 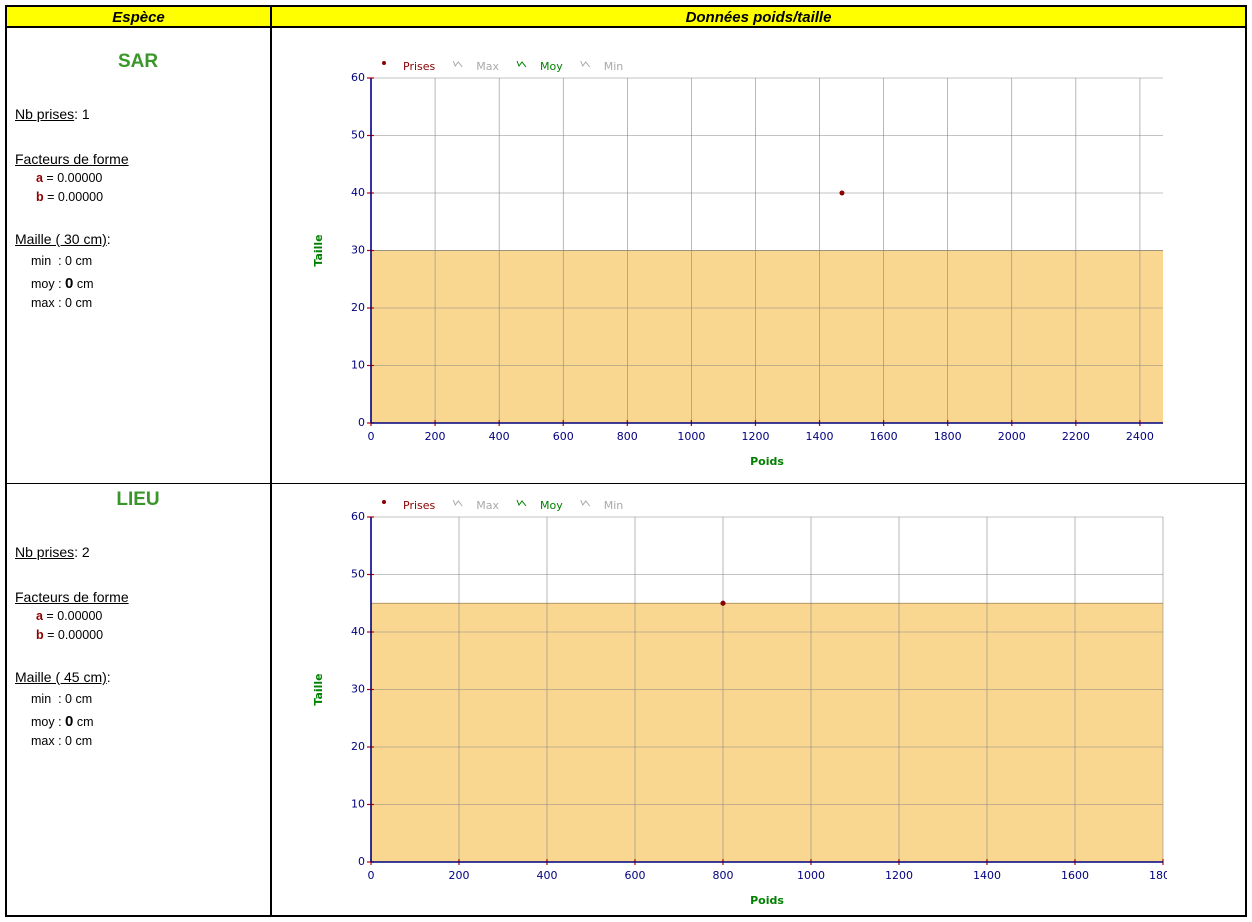 I want to click on count: : 2, so click(x=82, y=552).